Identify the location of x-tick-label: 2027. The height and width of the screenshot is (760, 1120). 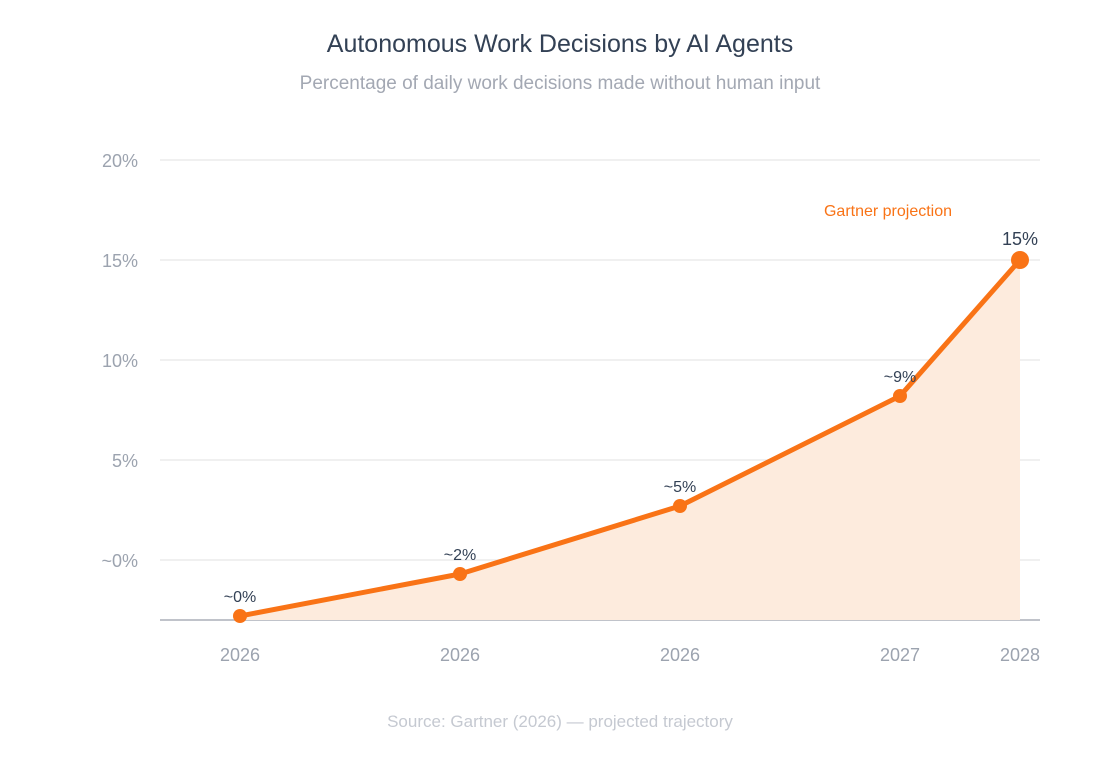
(900, 655).